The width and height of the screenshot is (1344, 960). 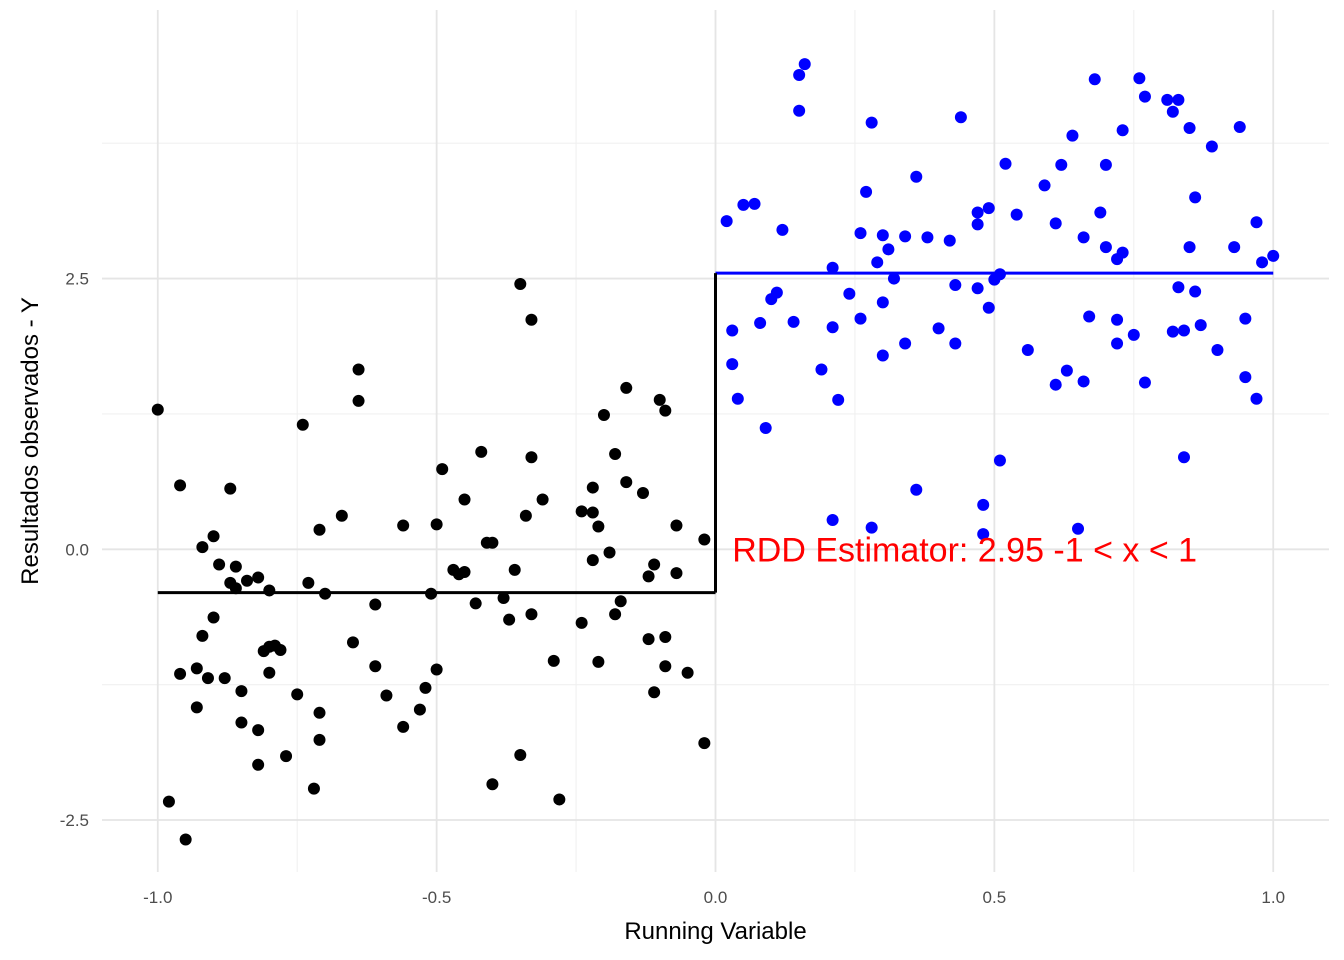 I want to click on y-axis-title: Resultados observados - Y, so click(x=30, y=441).